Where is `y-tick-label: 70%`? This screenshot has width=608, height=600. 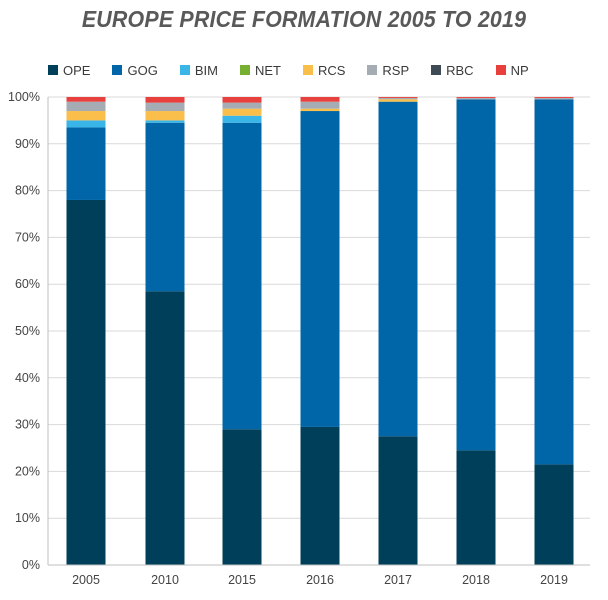 y-tick-label: 70% is located at coordinates (27, 237).